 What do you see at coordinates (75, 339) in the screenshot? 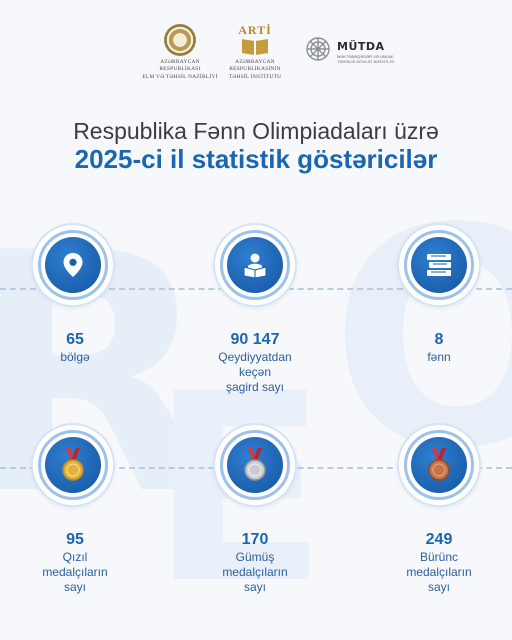
I see `stat-value: 65` at bounding box center [75, 339].